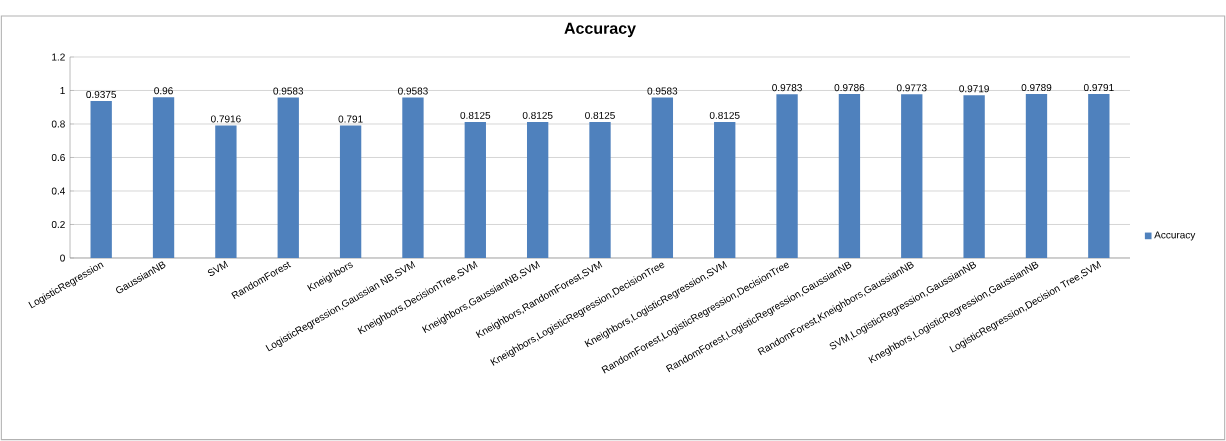 The width and height of the screenshot is (1226, 441). What do you see at coordinates (1036, 88) in the screenshot?
I see `data-label: 0.9789` at bounding box center [1036, 88].